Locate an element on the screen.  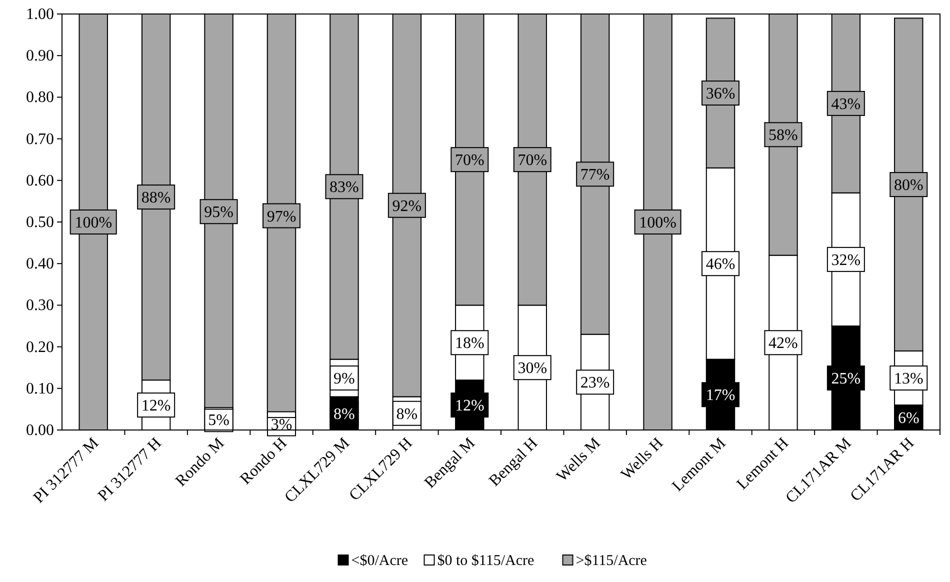
data-label: 5% is located at coordinates (219, 421).